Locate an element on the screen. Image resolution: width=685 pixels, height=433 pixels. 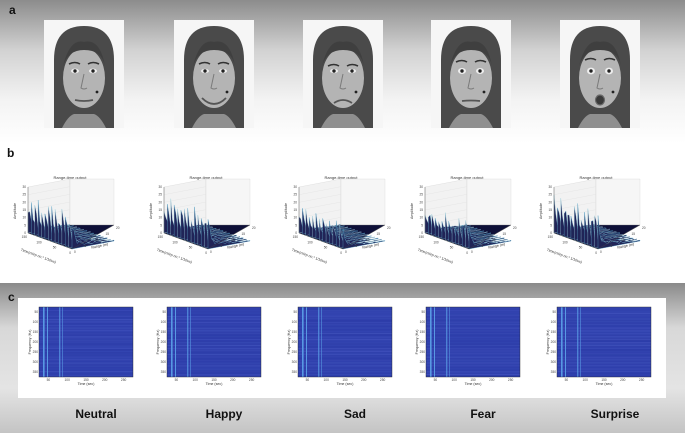
time-tick-label: 100 is located at coordinates (455, 380).